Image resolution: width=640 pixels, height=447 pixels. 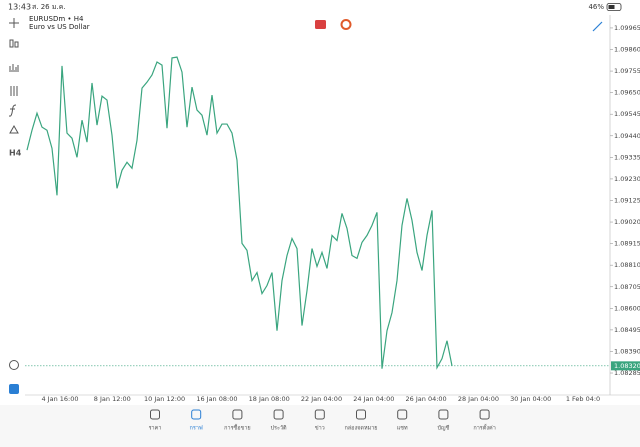 I want to click on x-tick-label: 16 Jan 08:00, so click(x=216, y=399).